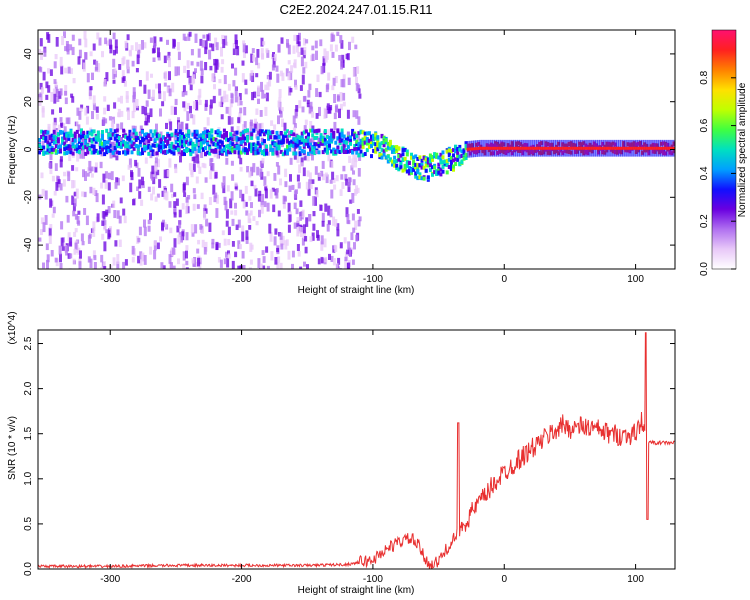  I want to click on x-tick-label: 0, so click(504, 279).